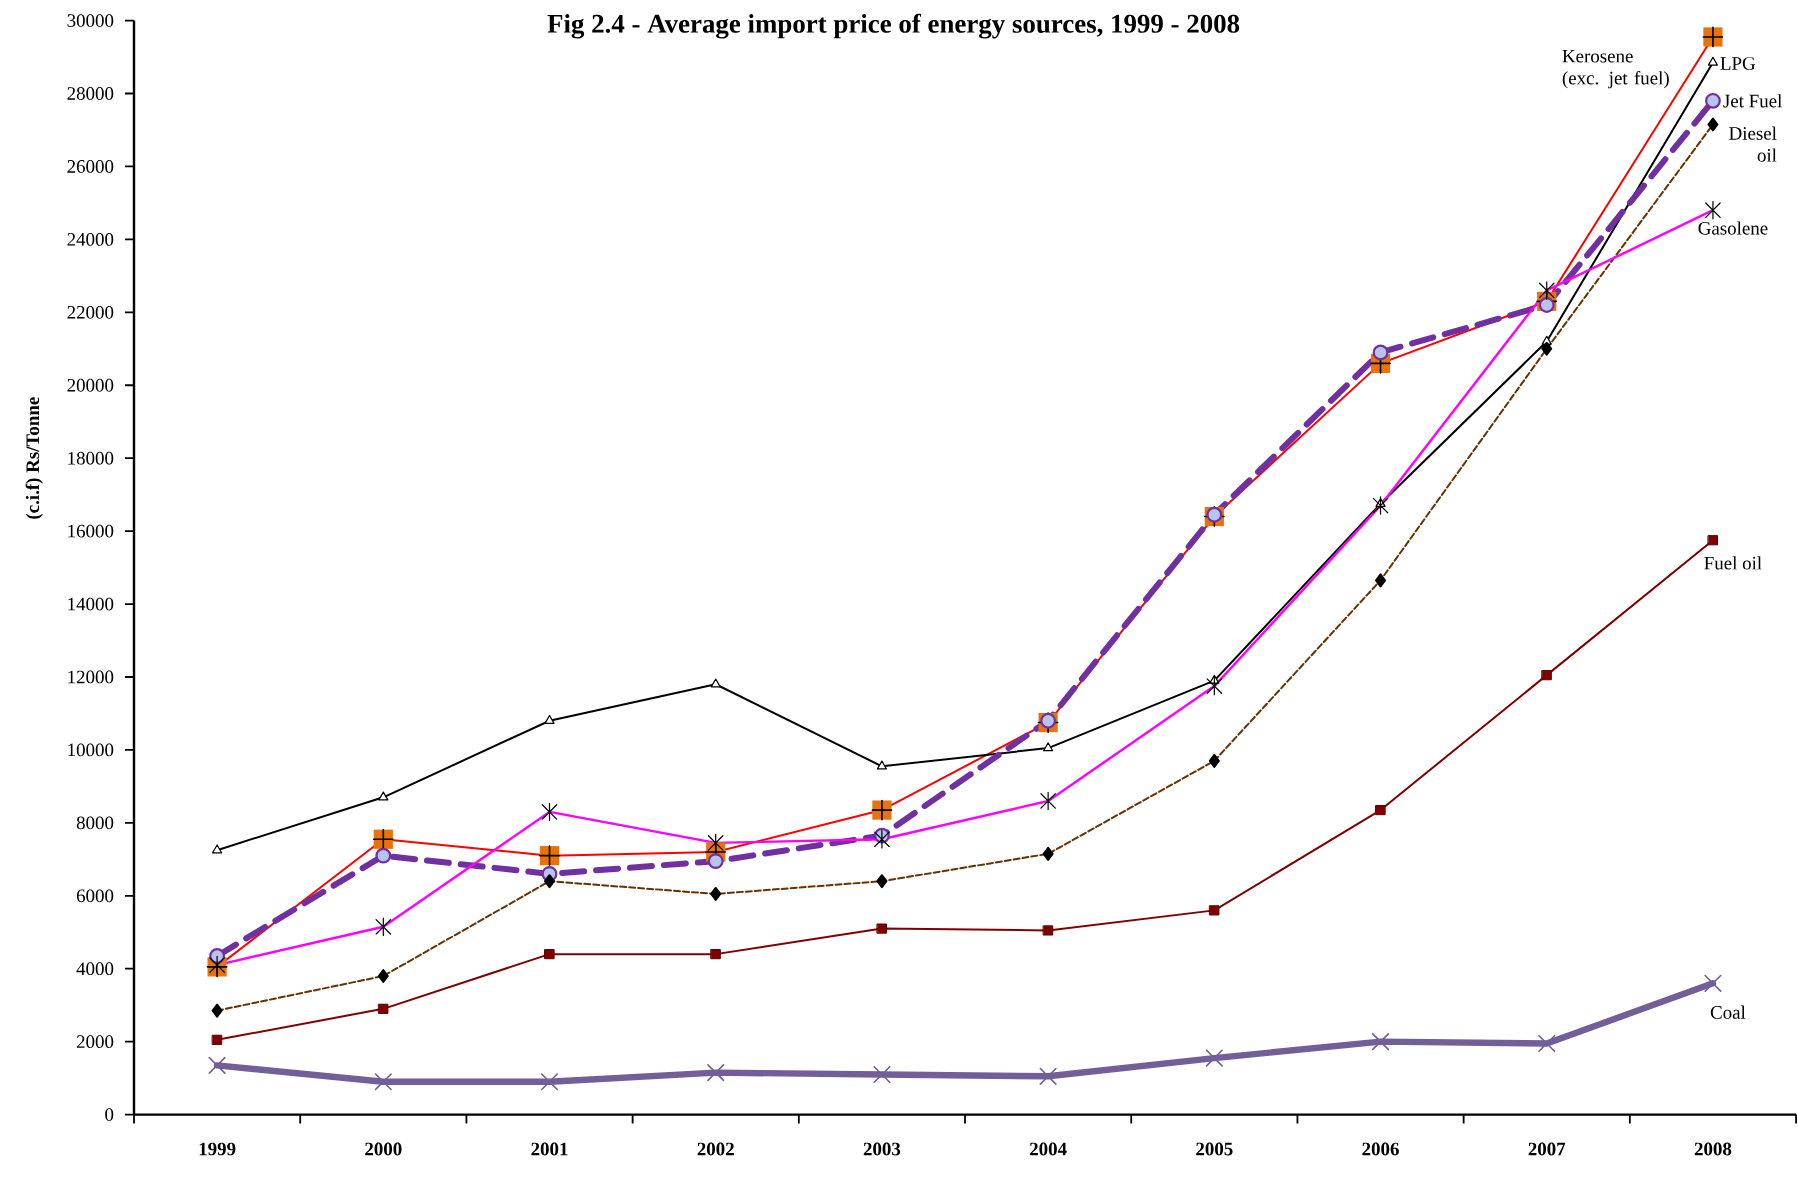 The height and width of the screenshot is (1177, 1798). I want to click on y-tick-label: 26000, so click(90, 166).